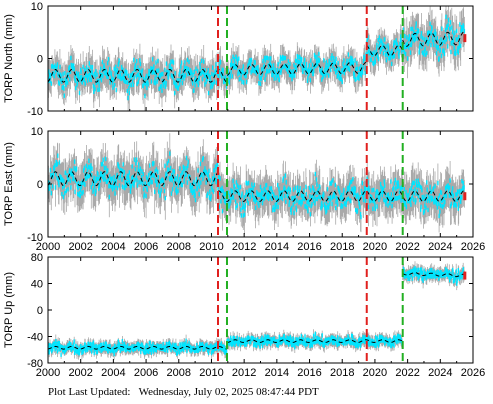  Describe the element at coordinates (89, 392) in the screenshot. I see `last-updated-label: Plot Last Updated:` at that location.